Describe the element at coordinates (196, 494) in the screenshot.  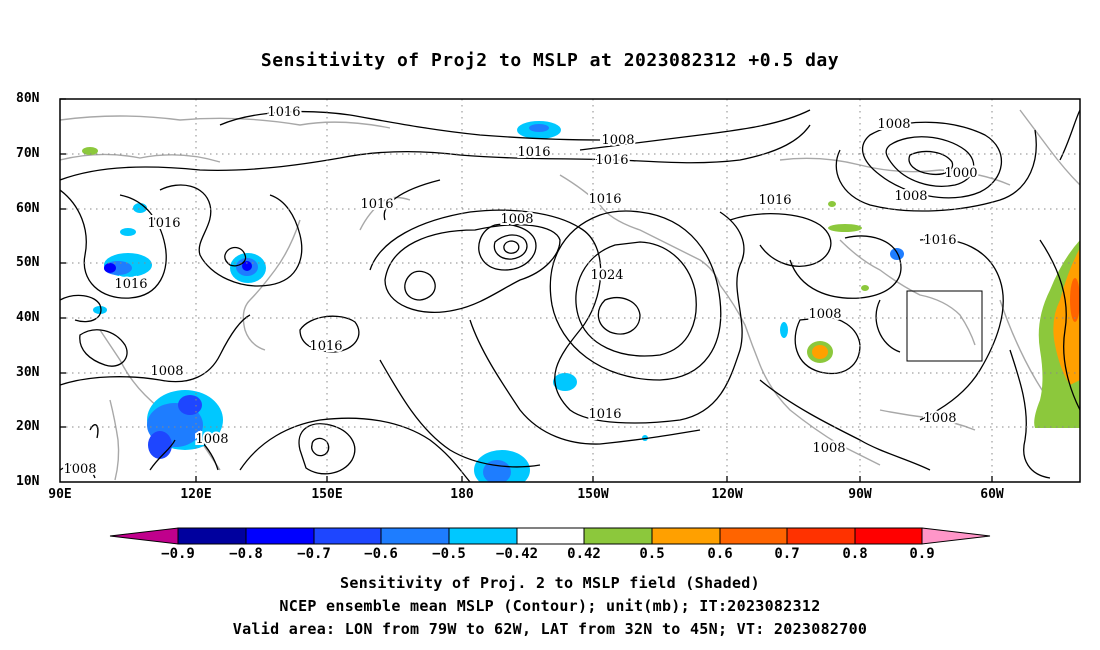
I see `lon-label: 120E` at that location.